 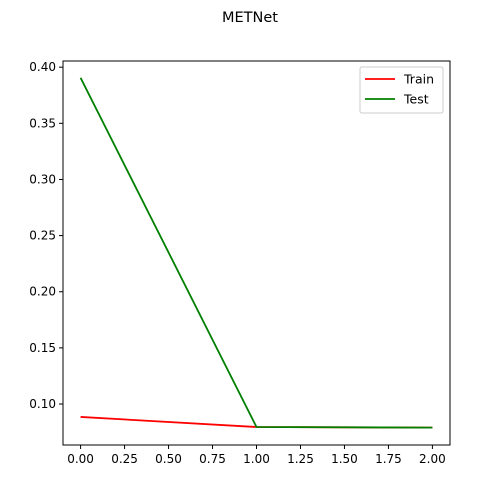 What do you see at coordinates (42, 67) in the screenshot?
I see `y-tick-label: 0.40` at bounding box center [42, 67].